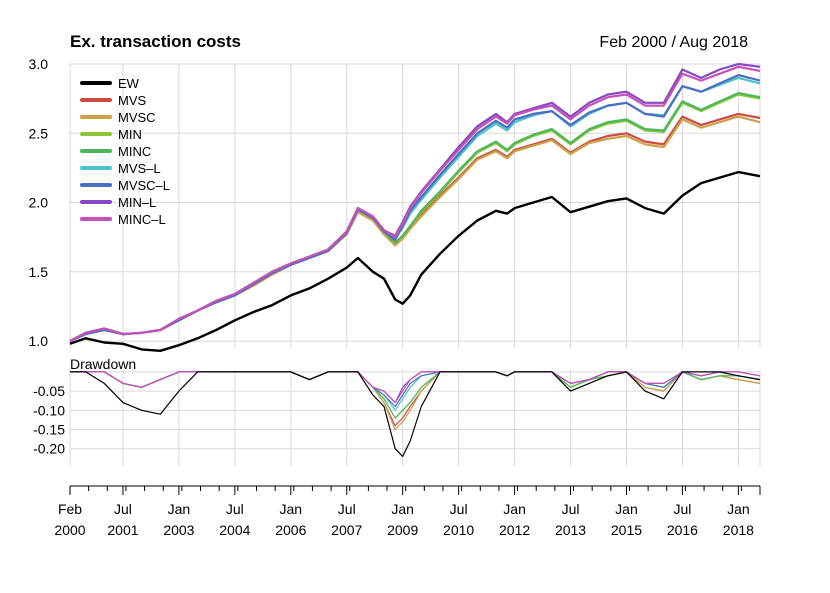  Describe the element at coordinates (673, 42) in the screenshot. I see `date-range-label: Feb 2000 / Aug 2018` at that location.